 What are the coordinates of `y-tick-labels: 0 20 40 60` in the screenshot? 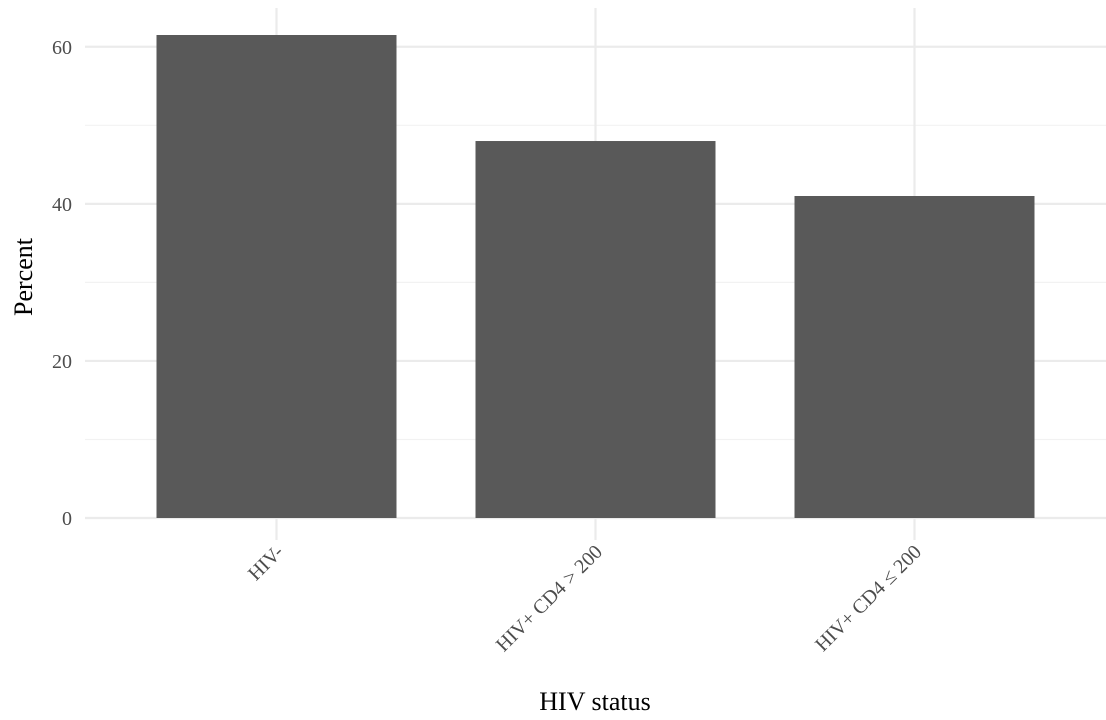 It's located at (62, 283).